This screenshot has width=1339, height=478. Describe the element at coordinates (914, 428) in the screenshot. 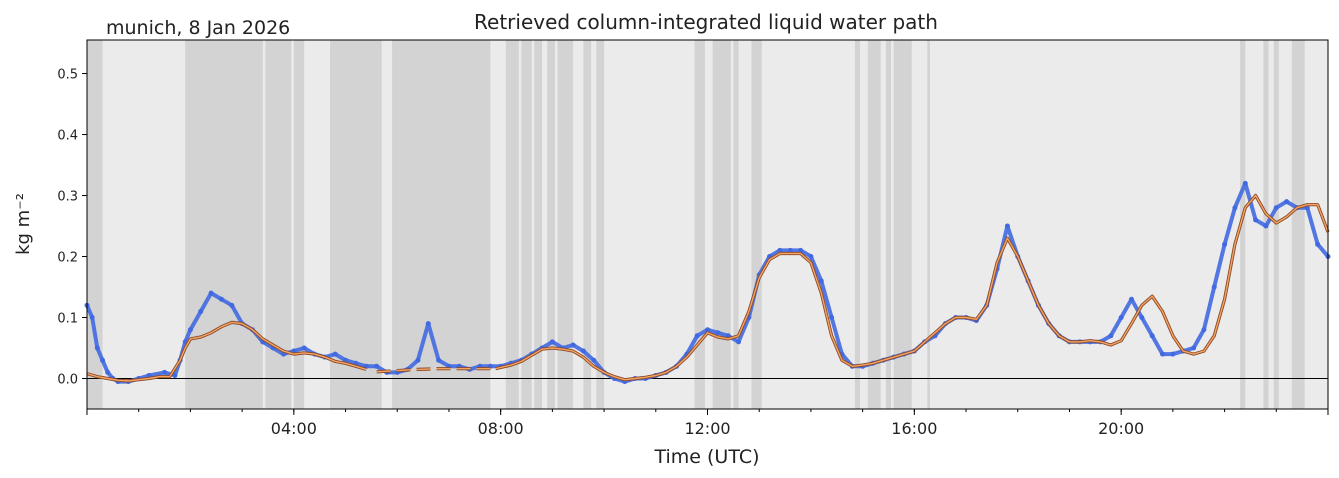

I see `x-tick-label: 16:00` at that location.